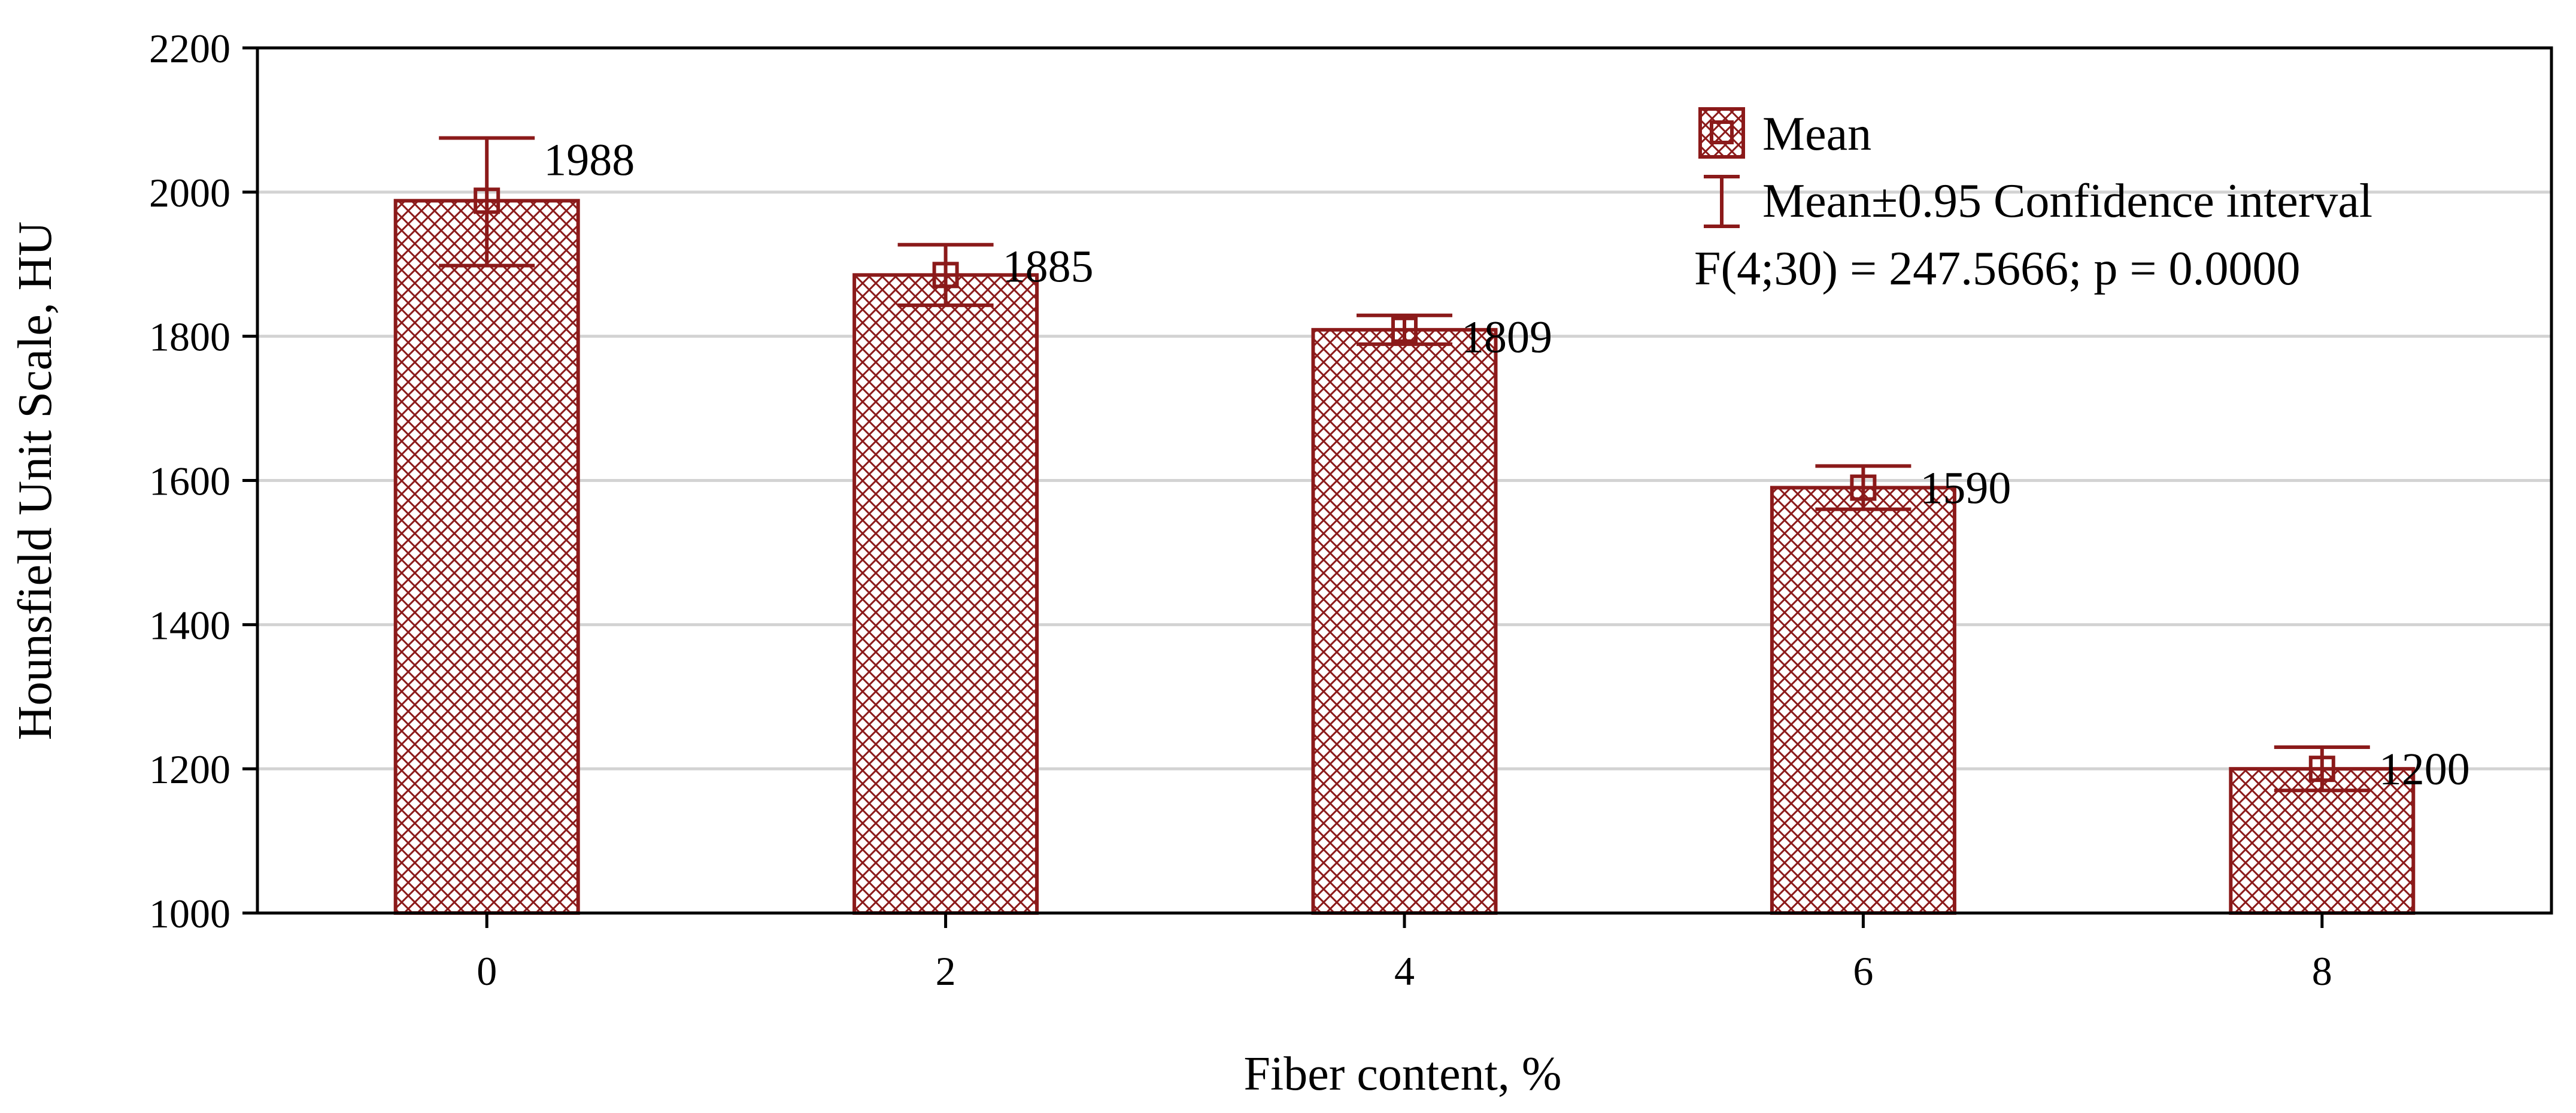  I want to click on x-axis-title: Fiber content, %, so click(1403, 1074).